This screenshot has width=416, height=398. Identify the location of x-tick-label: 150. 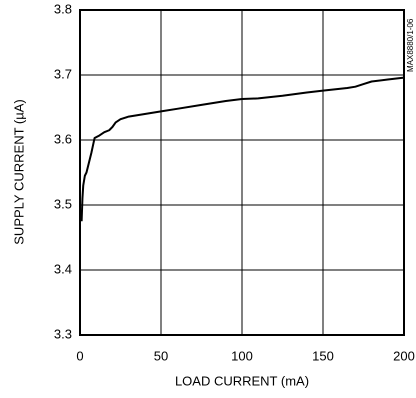
(323, 355).